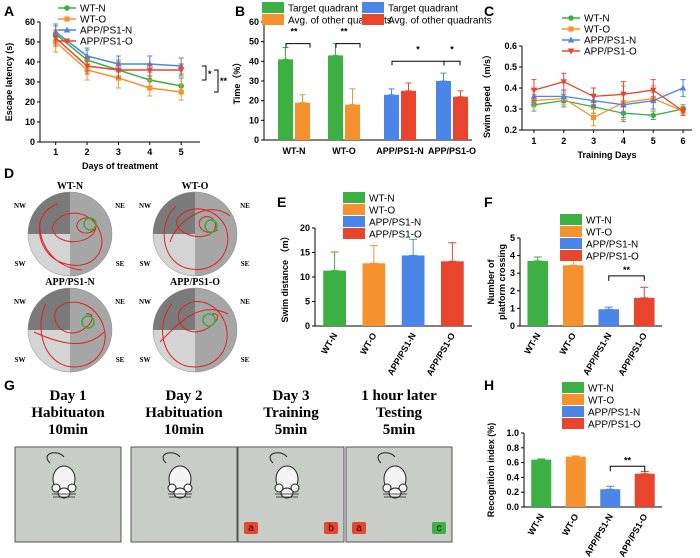  What do you see at coordinates (285, 276) in the screenshot?
I see `y-axis-title: Swim distance （m）` at bounding box center [285, 276].